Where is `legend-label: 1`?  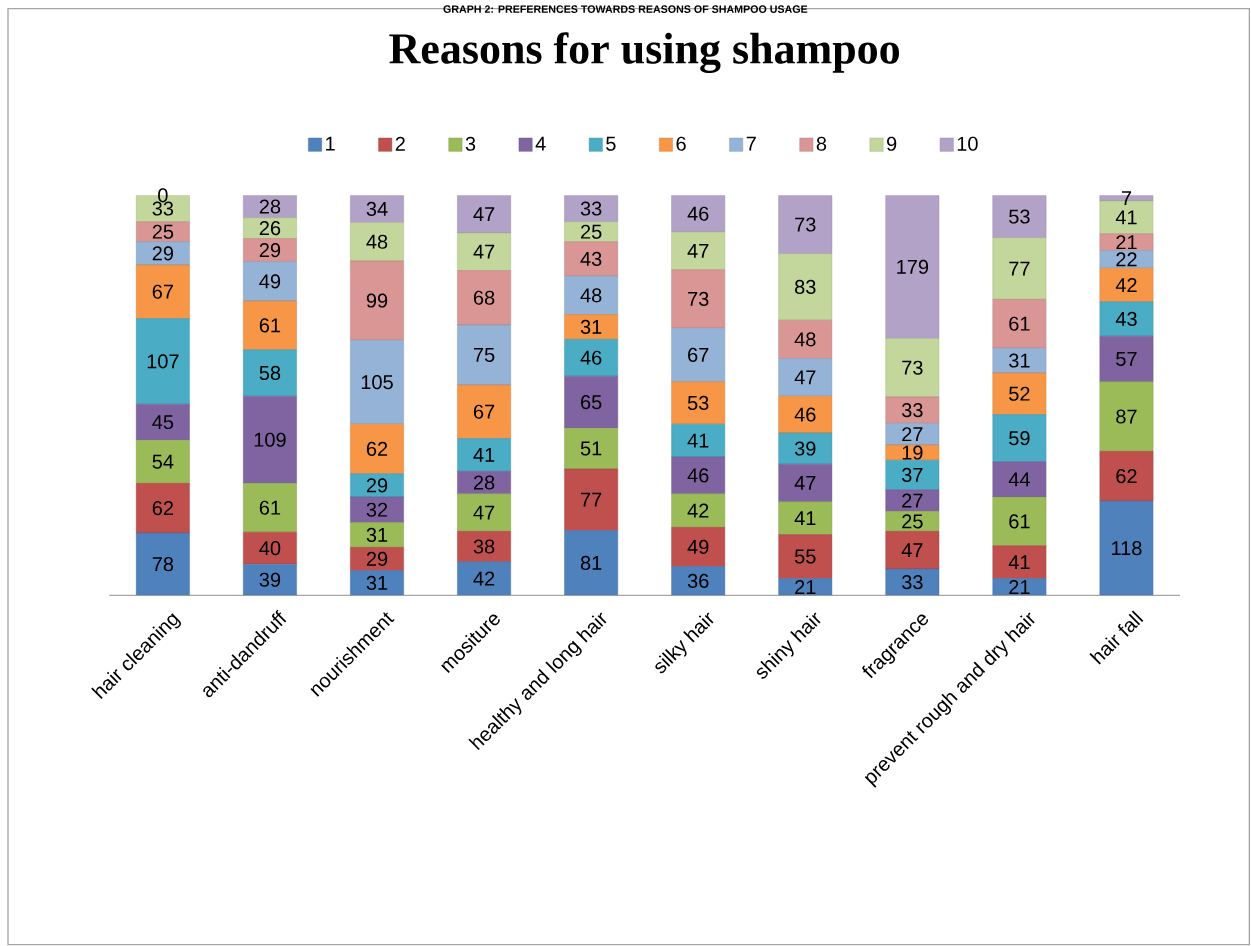
legend-label: 1 is located at coordinates (330, 143).